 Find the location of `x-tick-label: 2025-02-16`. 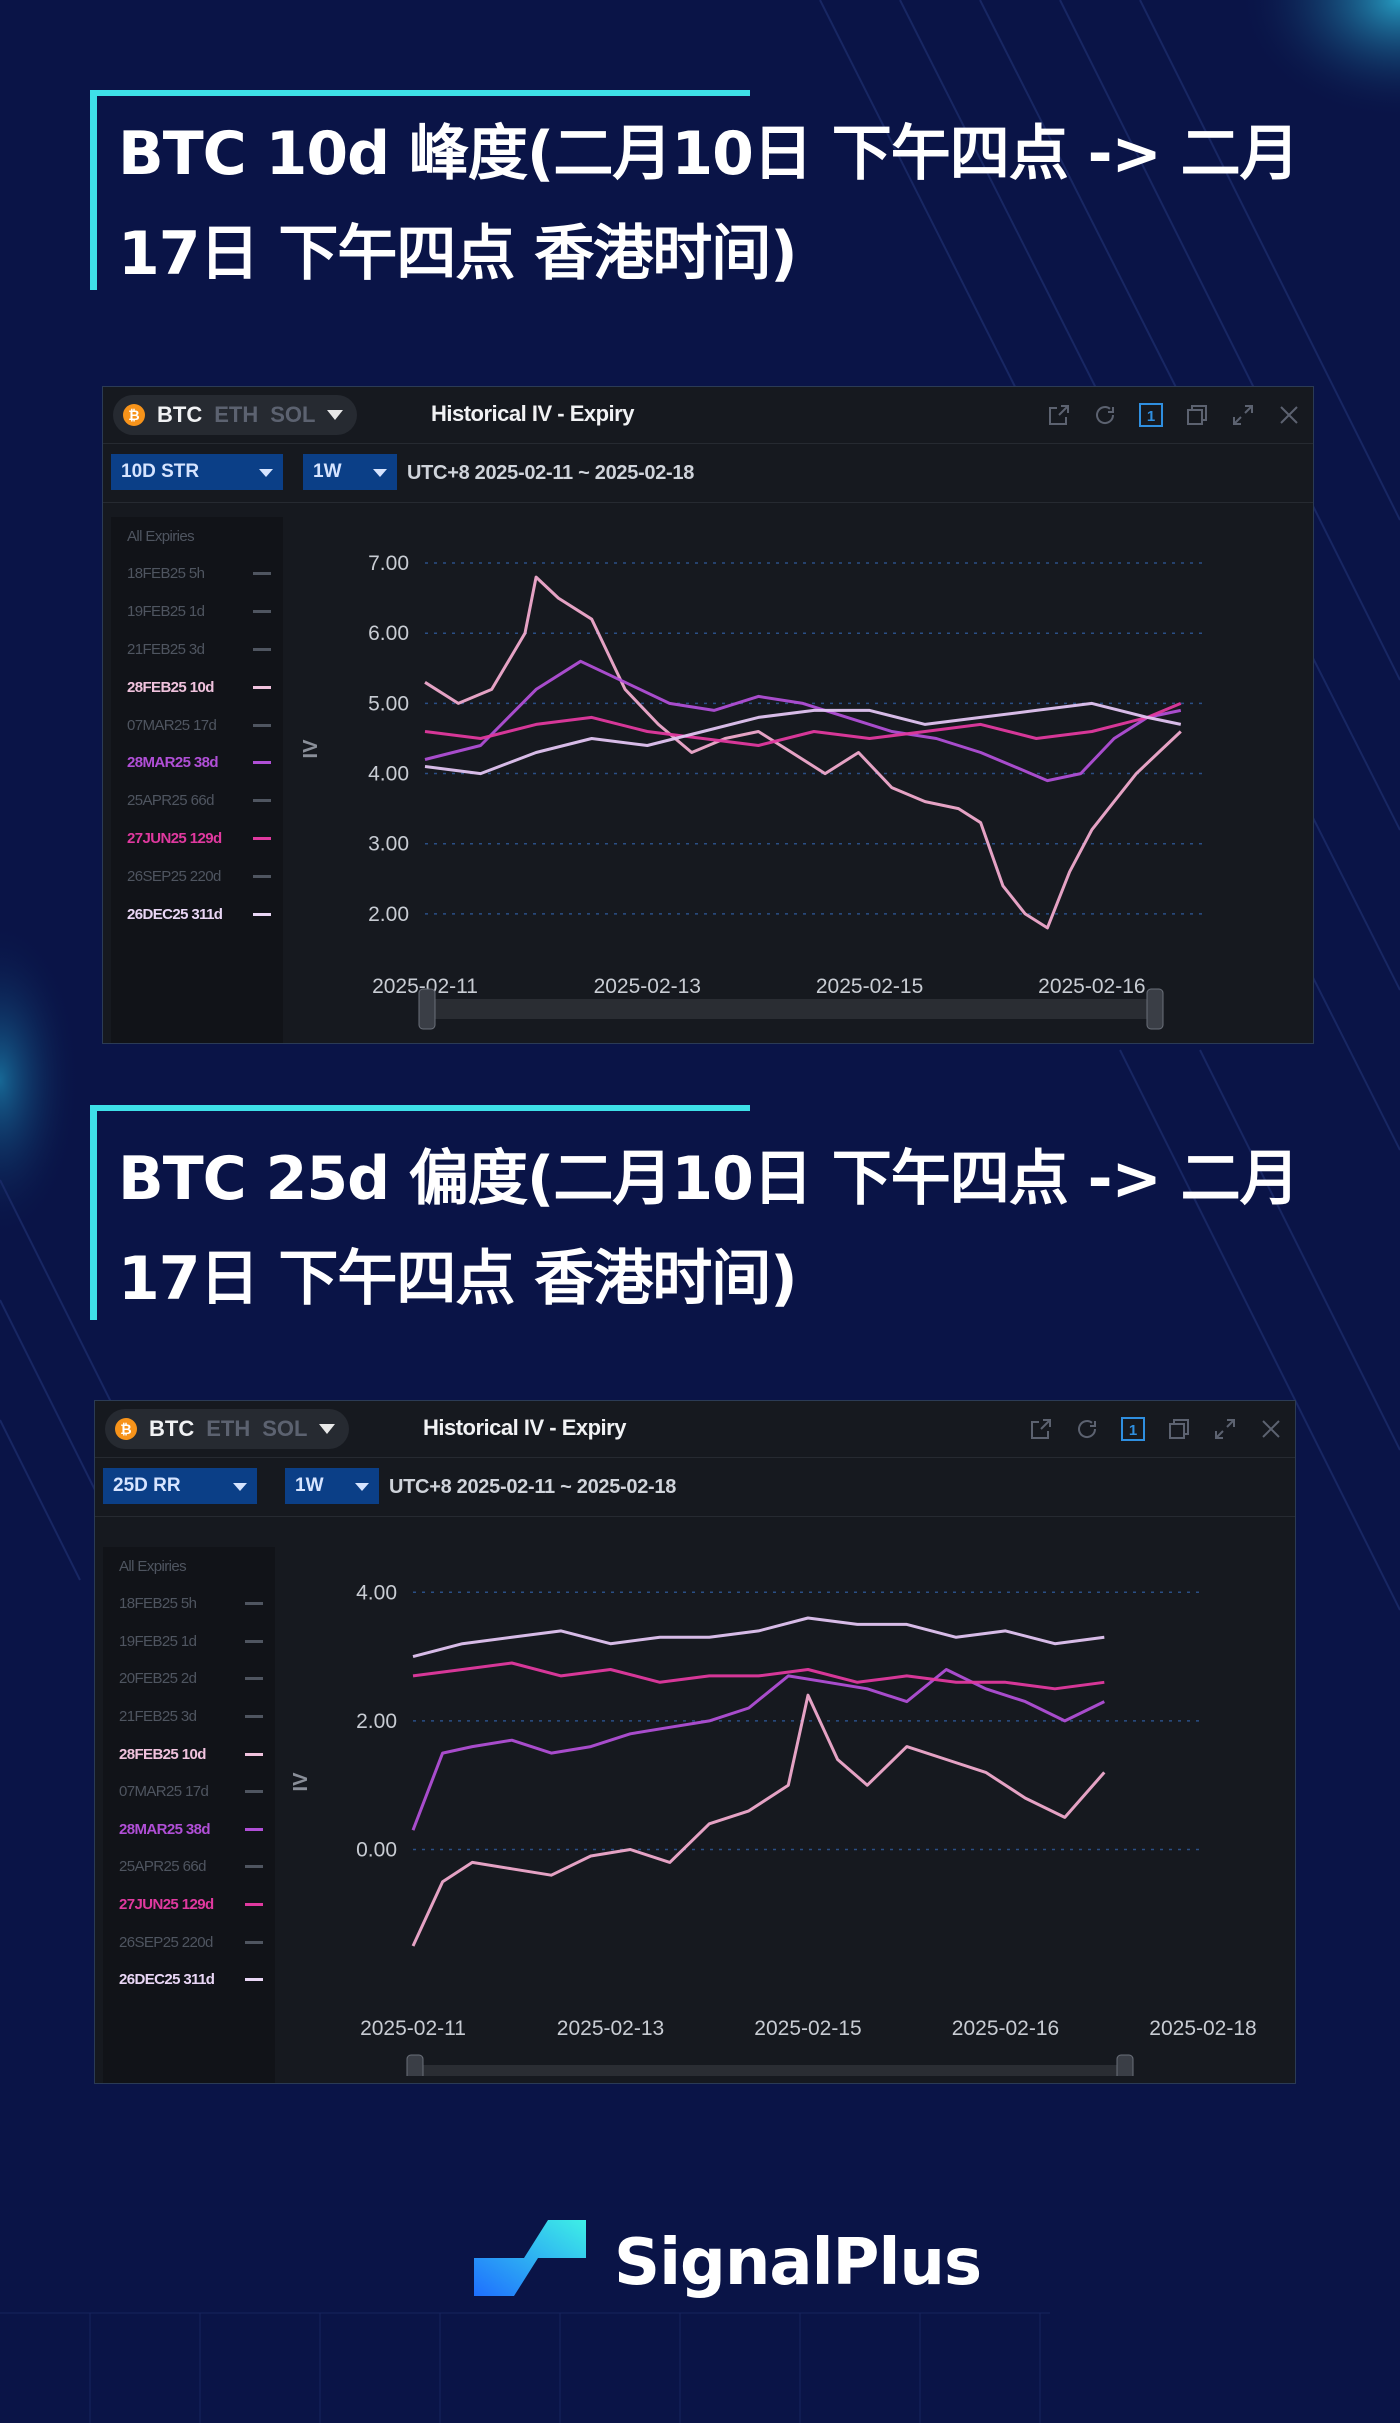

x-tick-label: 2025-02-16 is located at coordinates (1091, 986).